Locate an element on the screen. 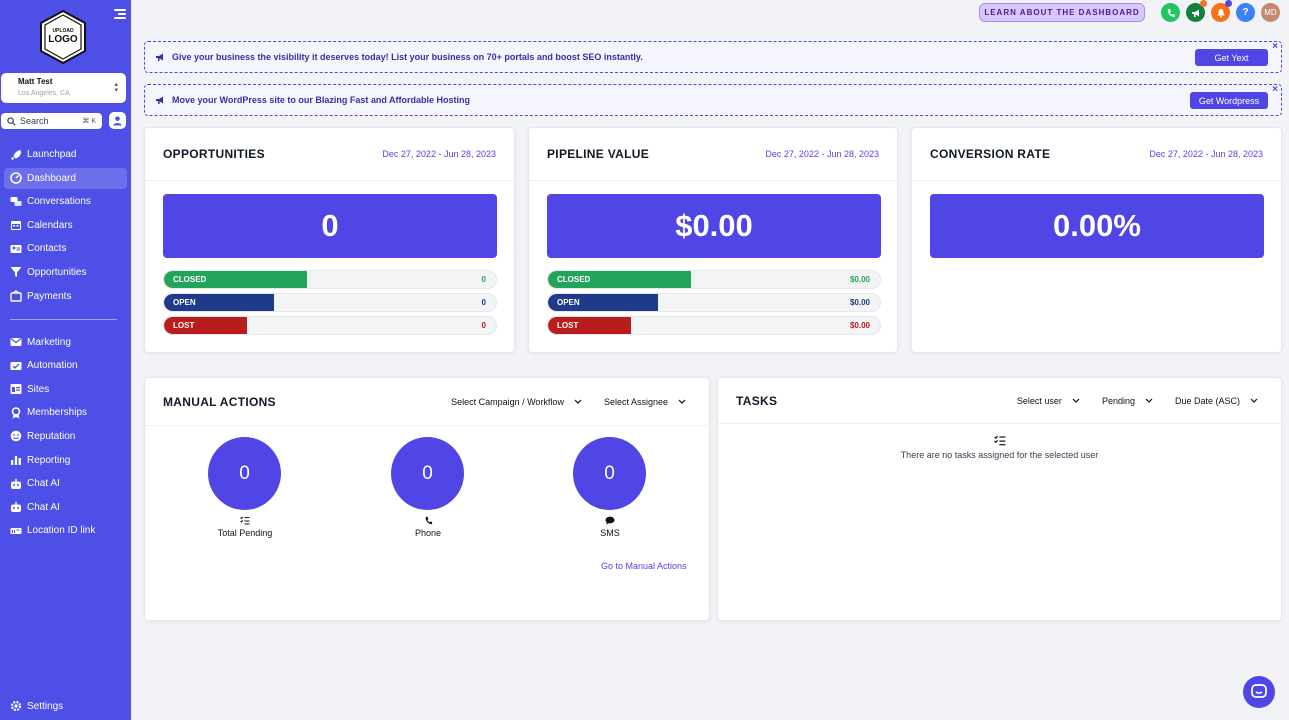 The image size is (1289, 720). get-yext-button: Get Yext is located at coordinates (1231, 57).